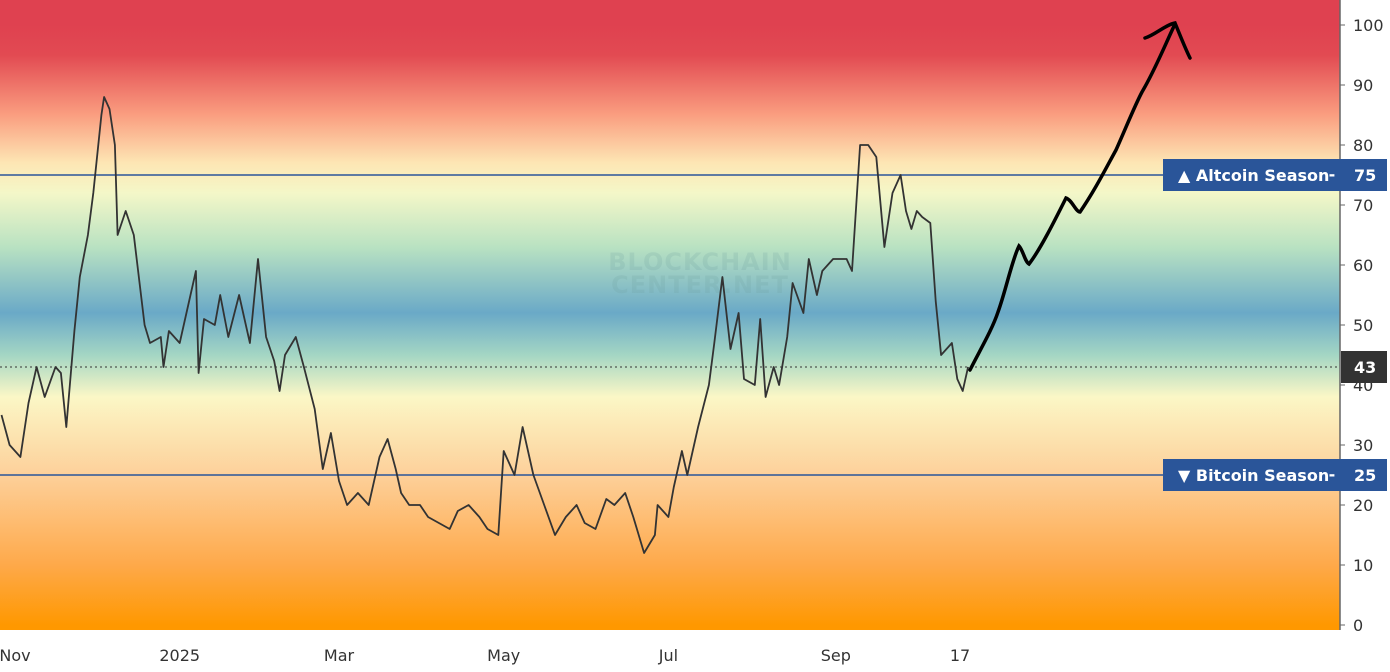 The image size is (1390, 672). Describe the element at coordinates (1253, 475) in the screenshot. I see `badge-label: ▼ Bitcoin Season` at that location.